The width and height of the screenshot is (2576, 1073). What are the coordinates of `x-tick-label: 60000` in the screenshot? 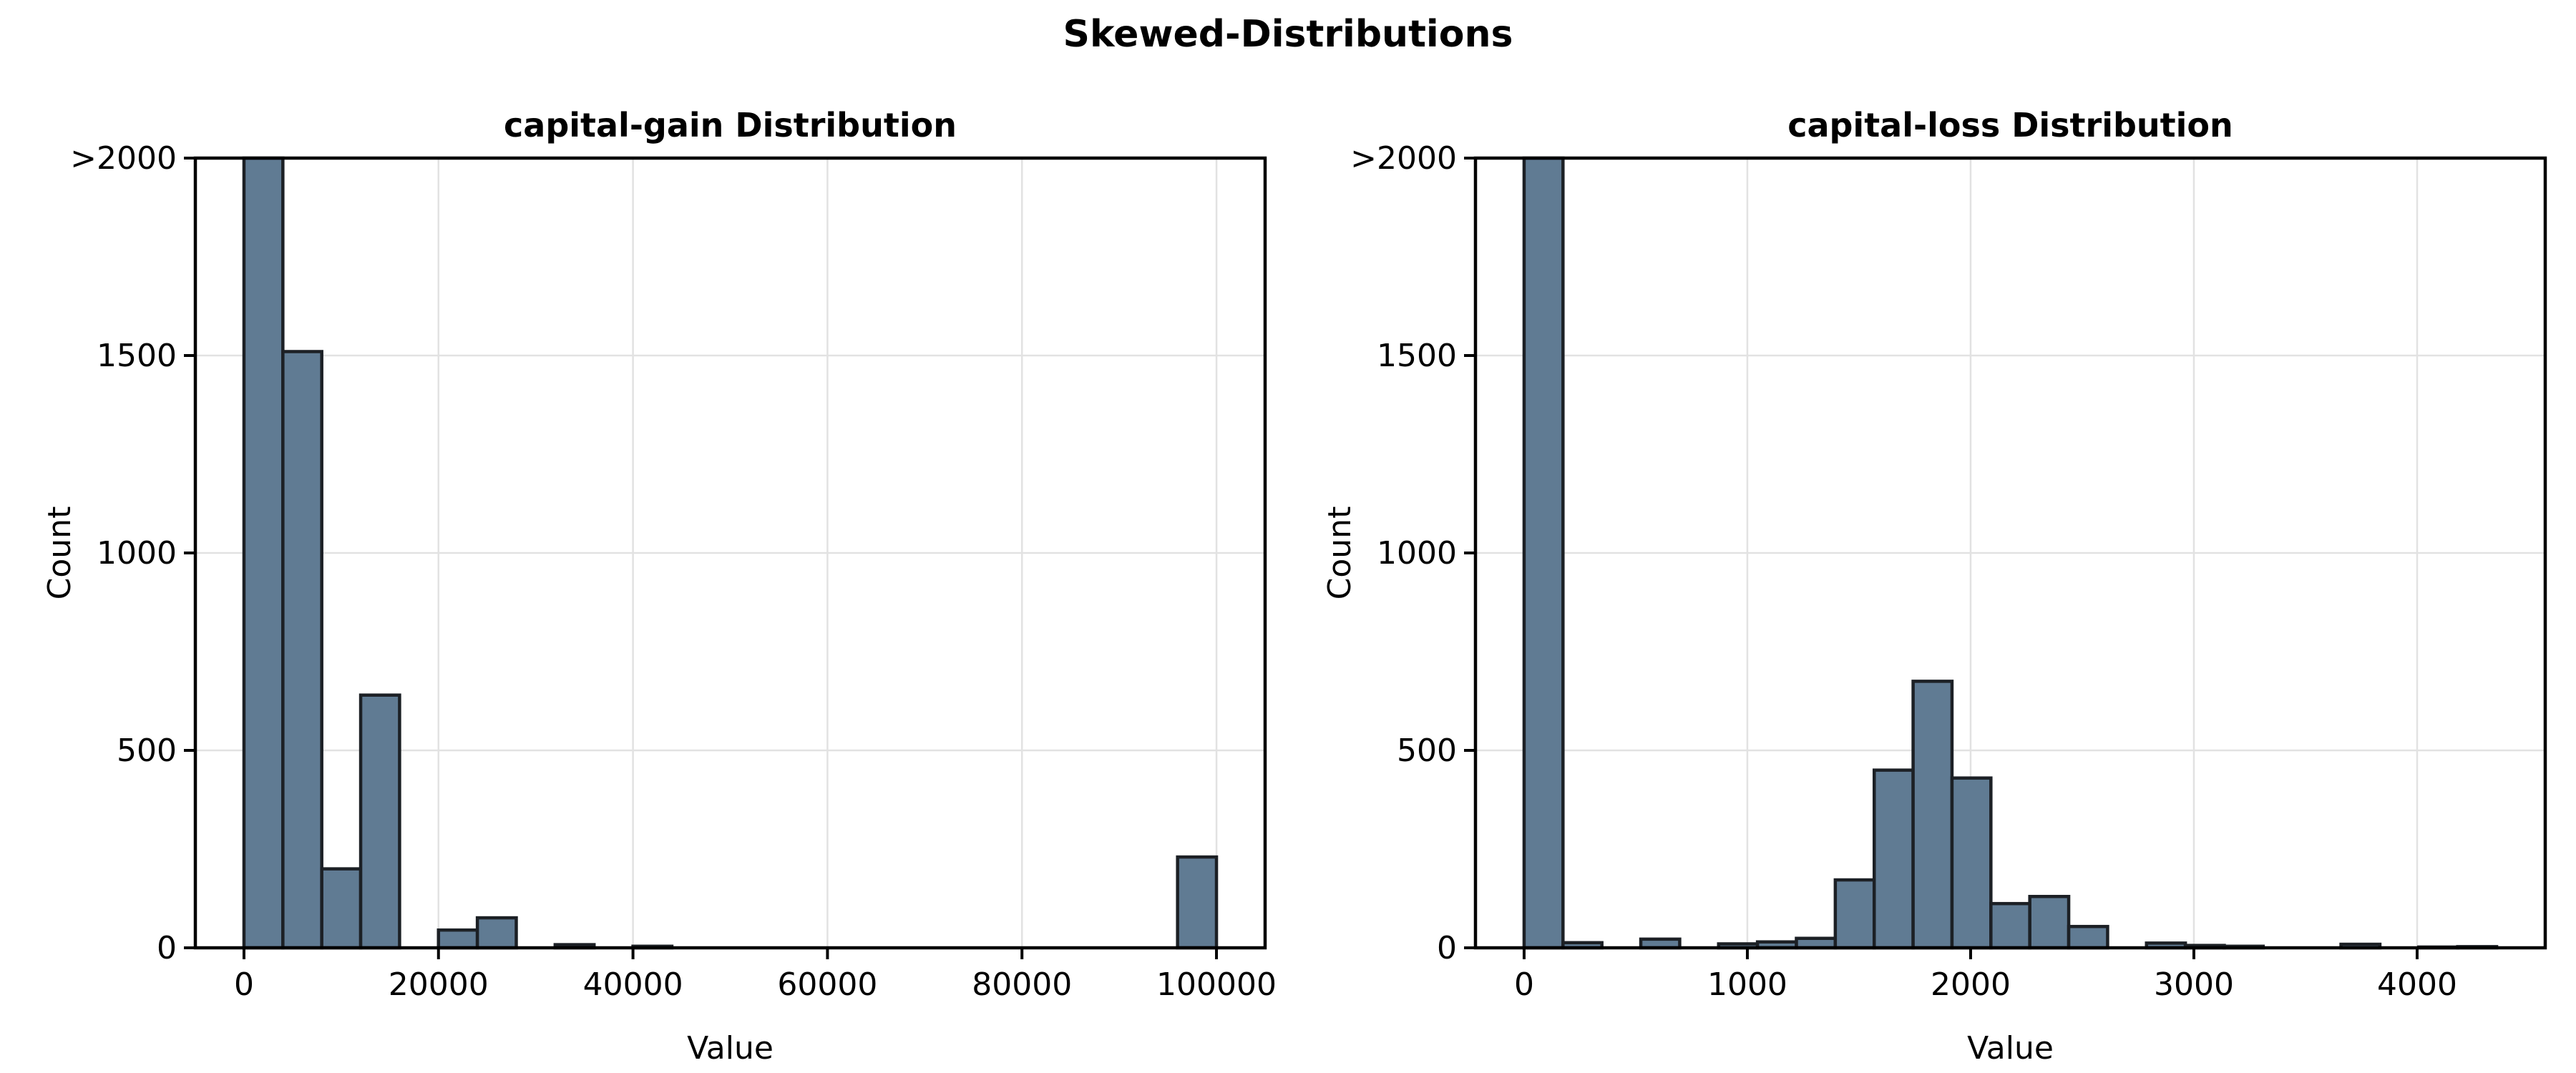 It's located at (827, 984).